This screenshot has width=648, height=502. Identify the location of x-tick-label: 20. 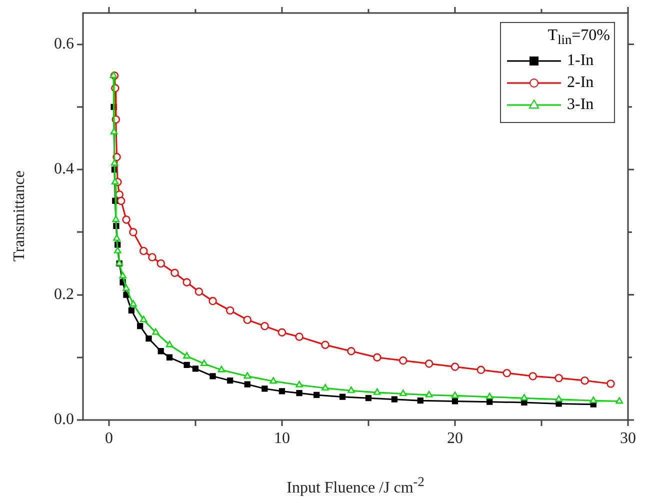
(454, 438).